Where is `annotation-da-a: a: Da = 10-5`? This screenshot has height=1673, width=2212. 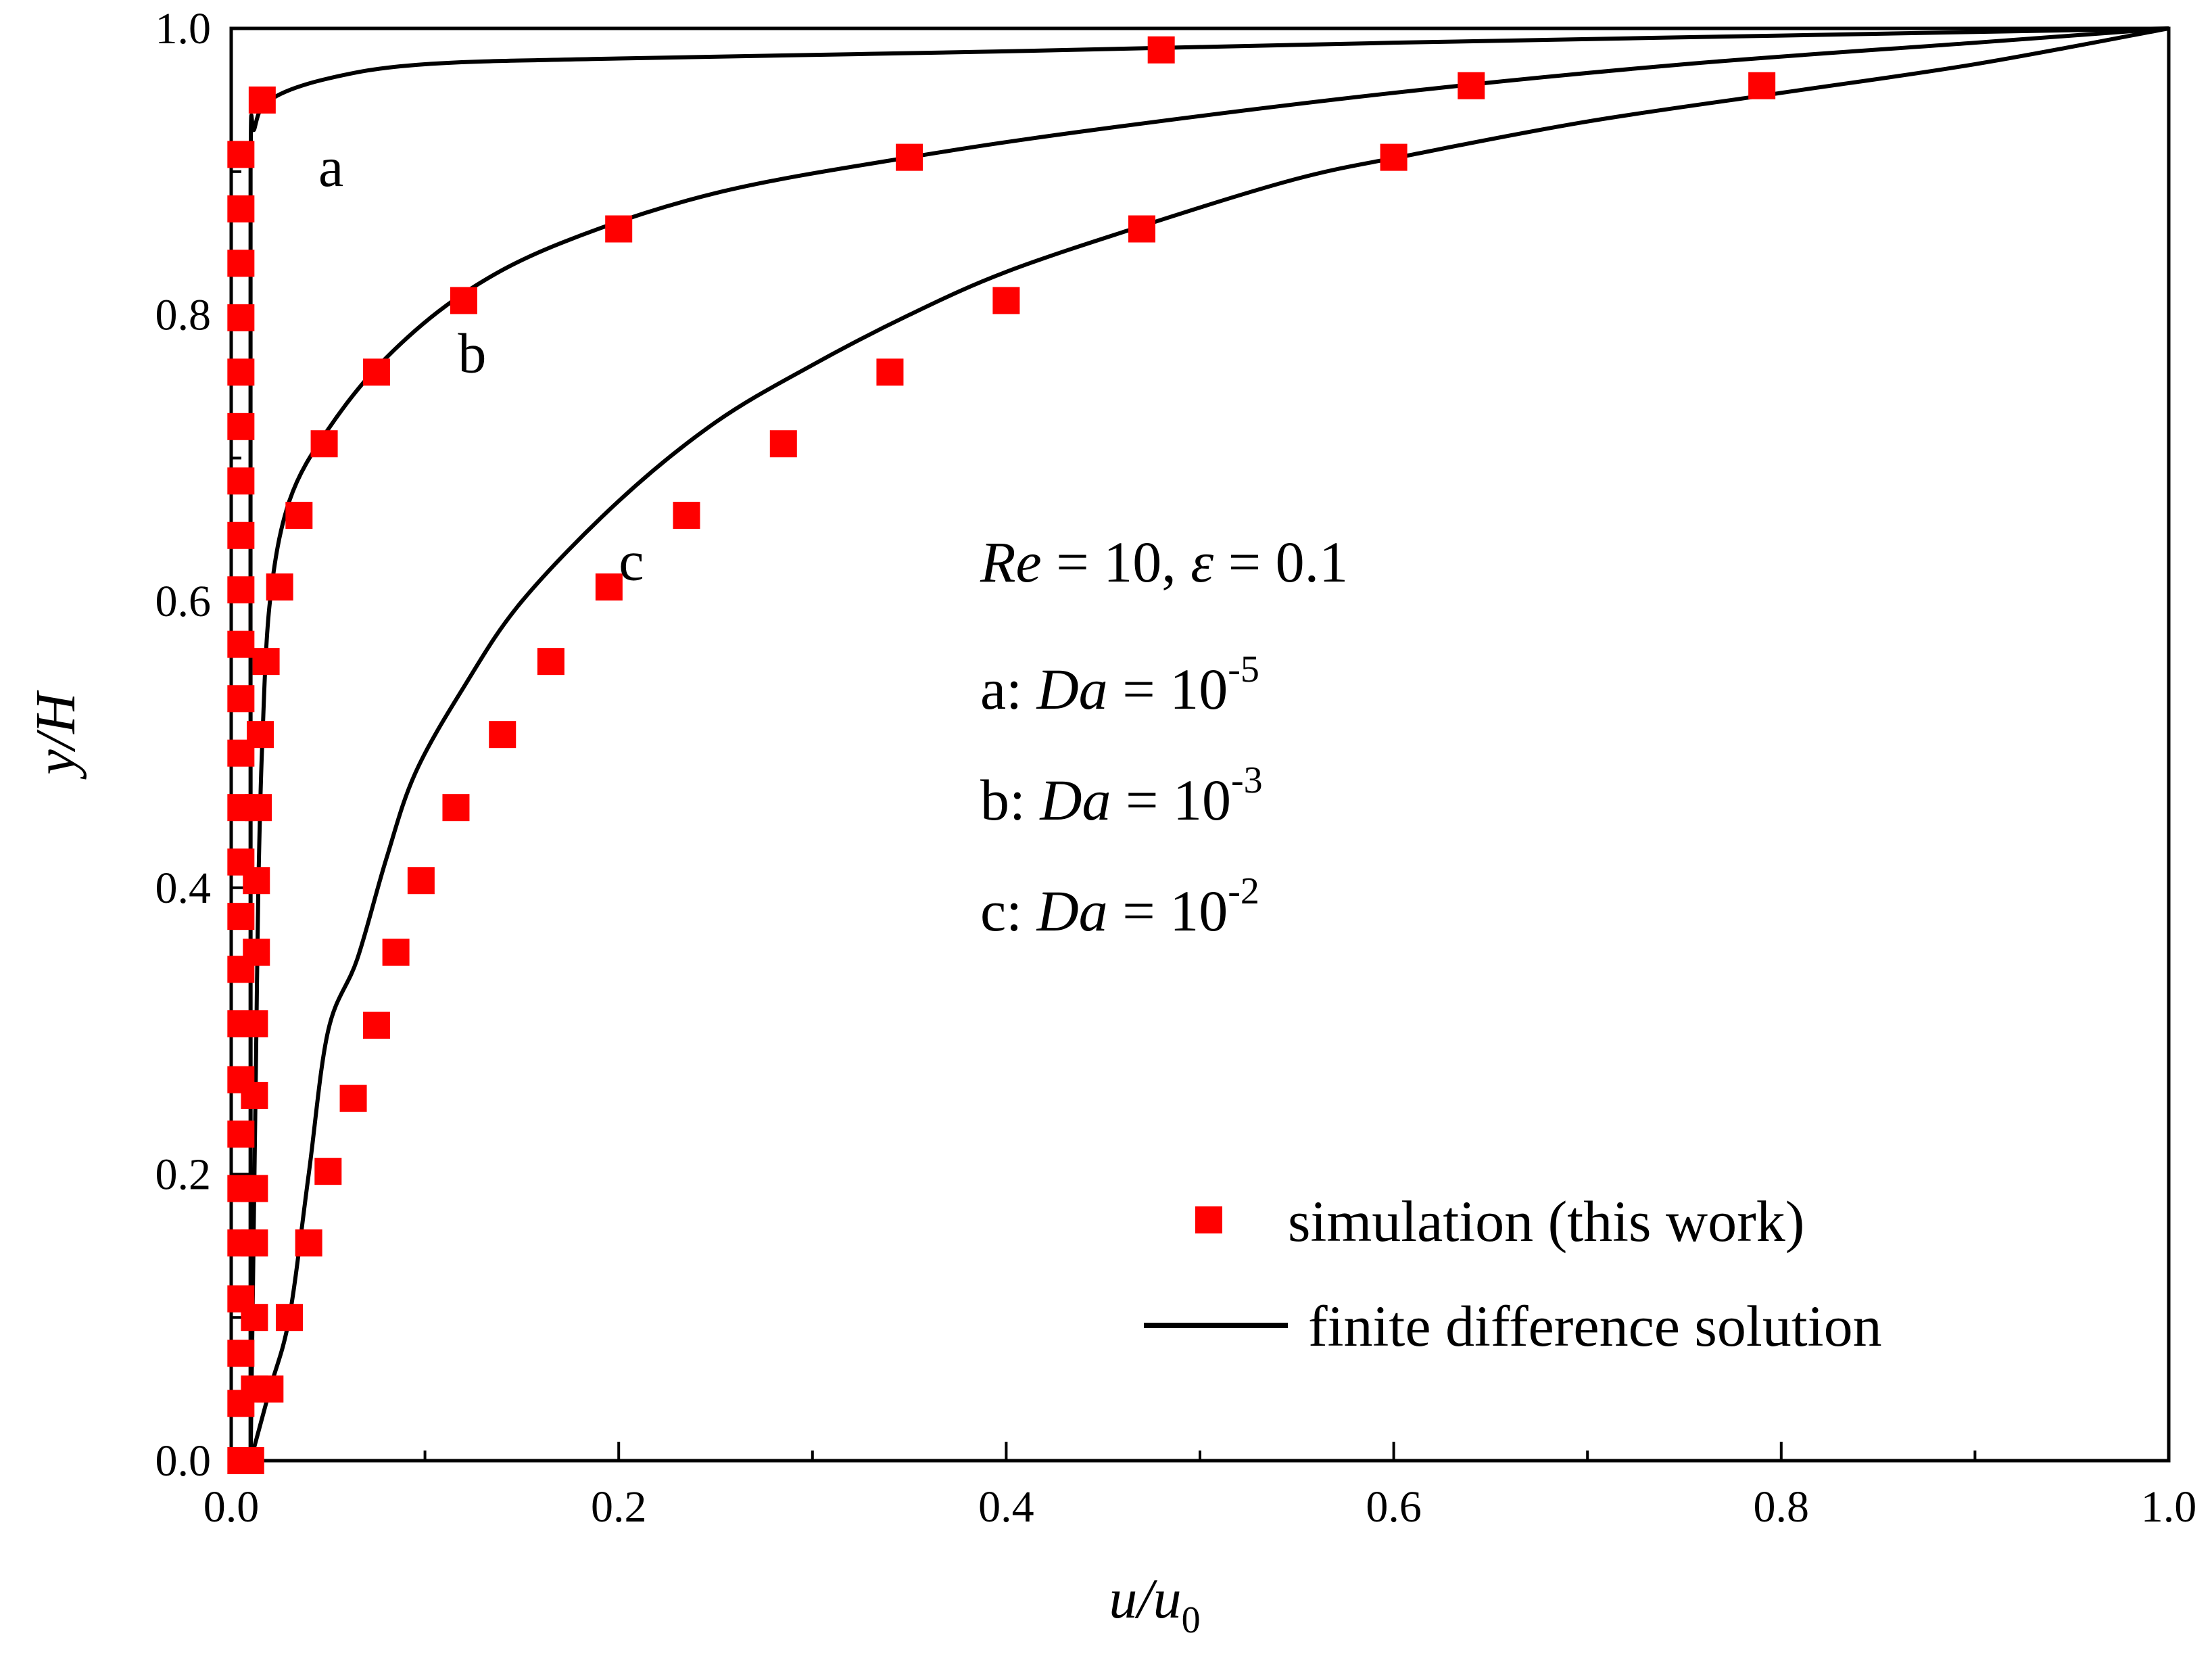 annotation-da-a: a: Da = 10-5 is located at coordinates (1119, 685).